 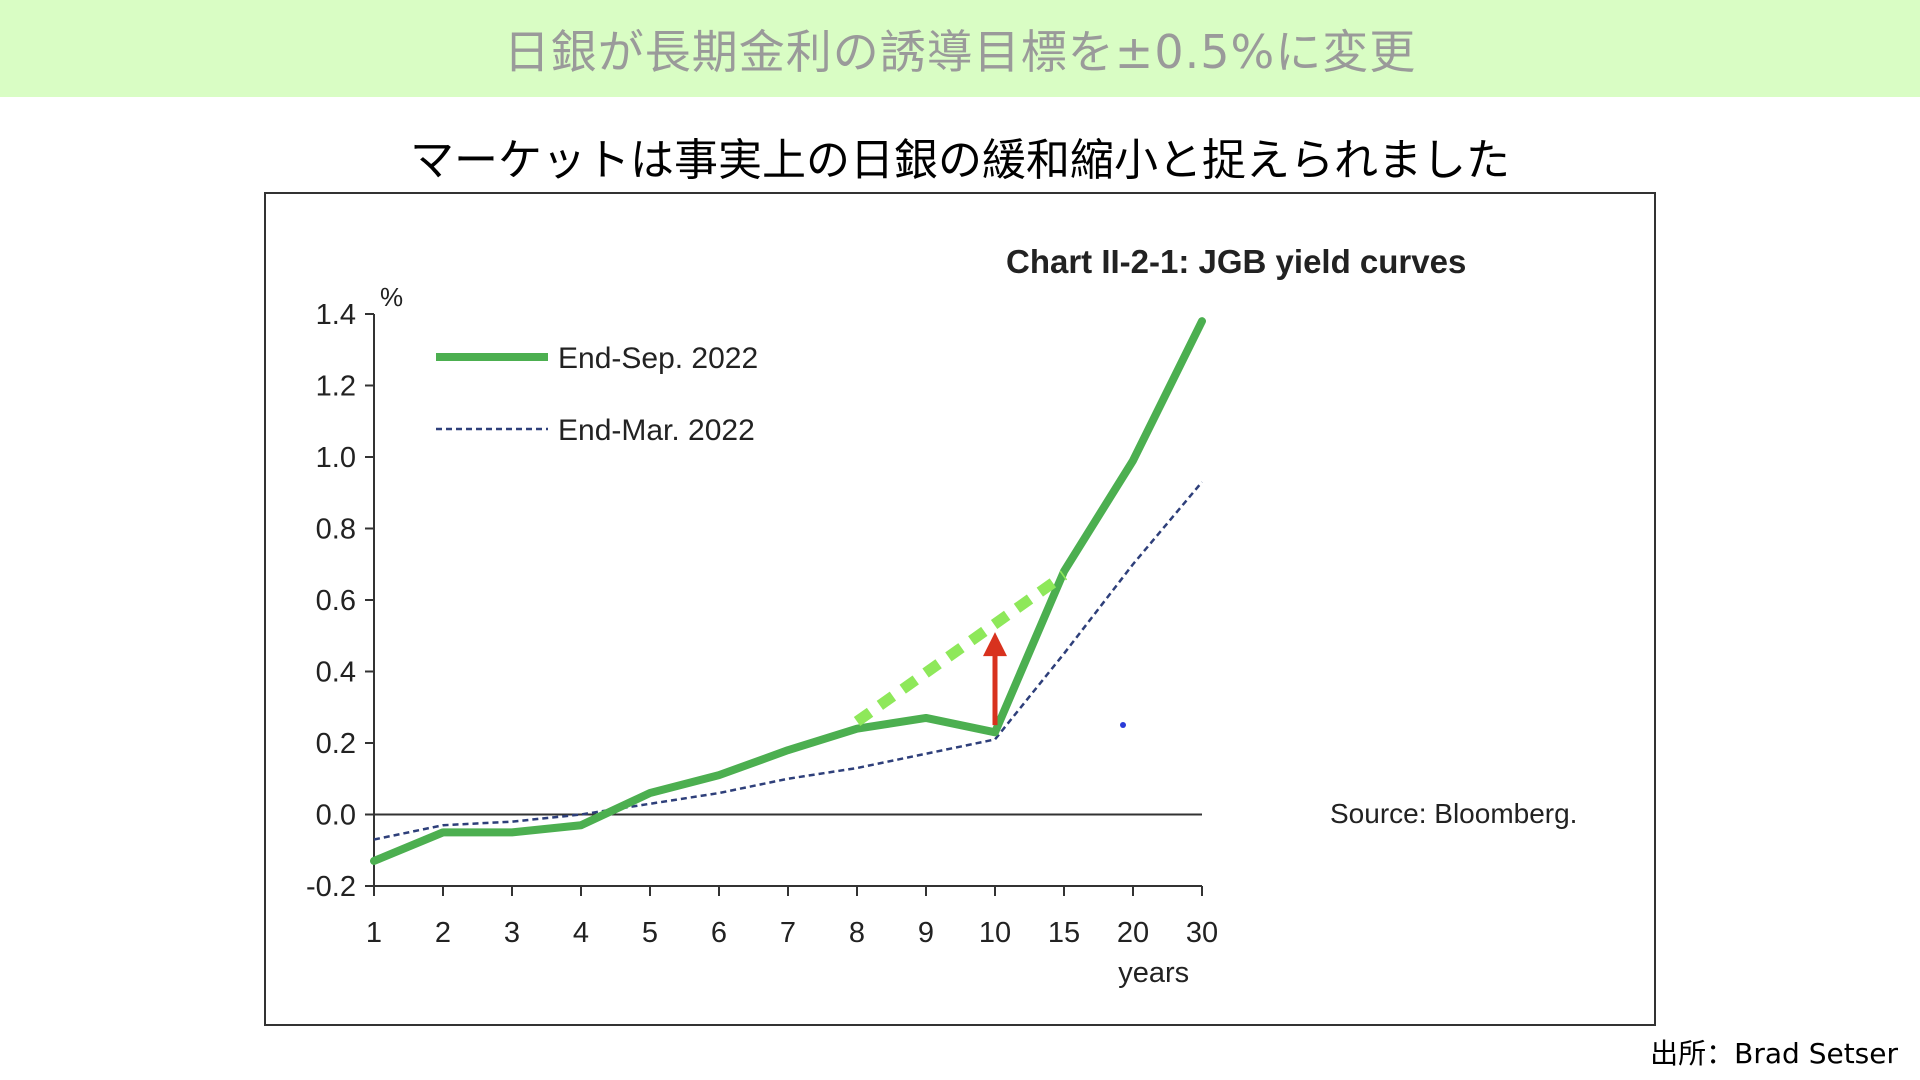 What do you see at coordinates (926, 933) in the screenshot?
I see `x-tick-label: 9` at bounding box center [926, 933].